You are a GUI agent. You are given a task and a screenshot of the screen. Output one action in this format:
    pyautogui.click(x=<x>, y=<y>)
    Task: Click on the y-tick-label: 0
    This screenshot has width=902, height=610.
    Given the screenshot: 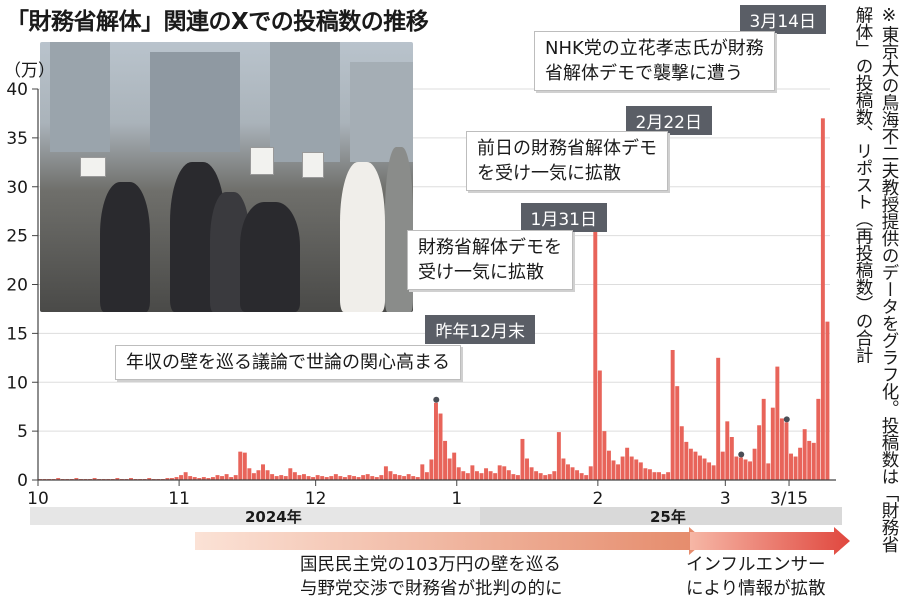 What is the action you would take?
    pyautogui.click(x=22, y=481)
    